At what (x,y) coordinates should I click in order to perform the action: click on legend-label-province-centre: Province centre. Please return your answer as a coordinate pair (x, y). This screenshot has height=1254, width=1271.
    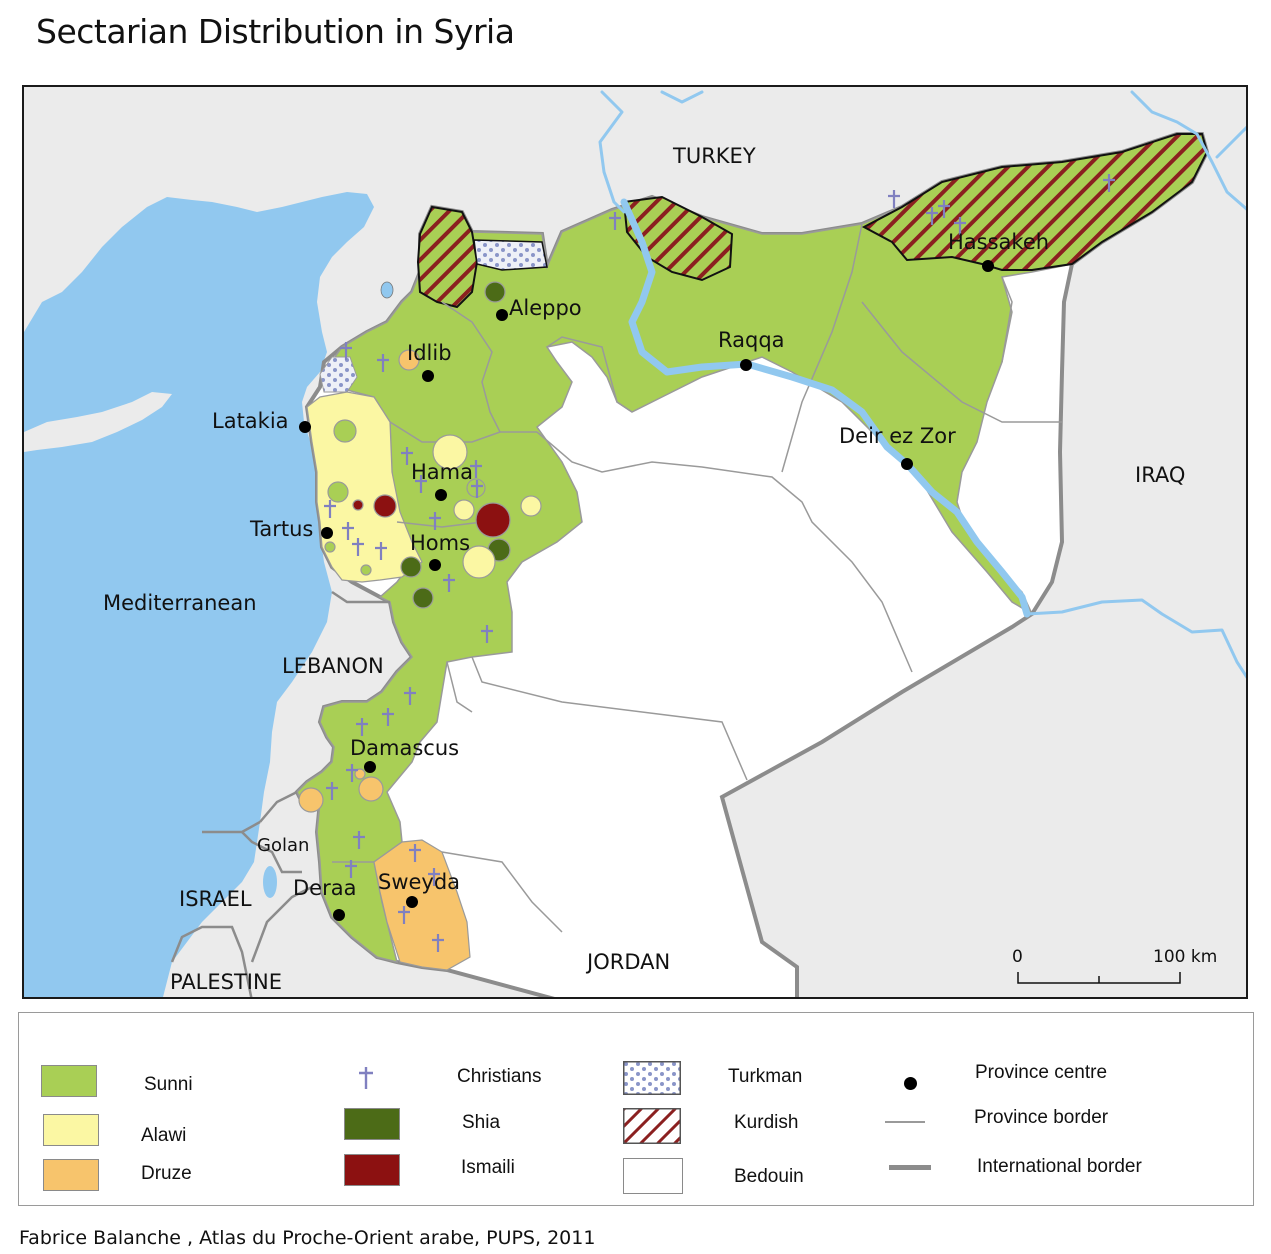
    Looking at the image, I should click on (1041, 1072).